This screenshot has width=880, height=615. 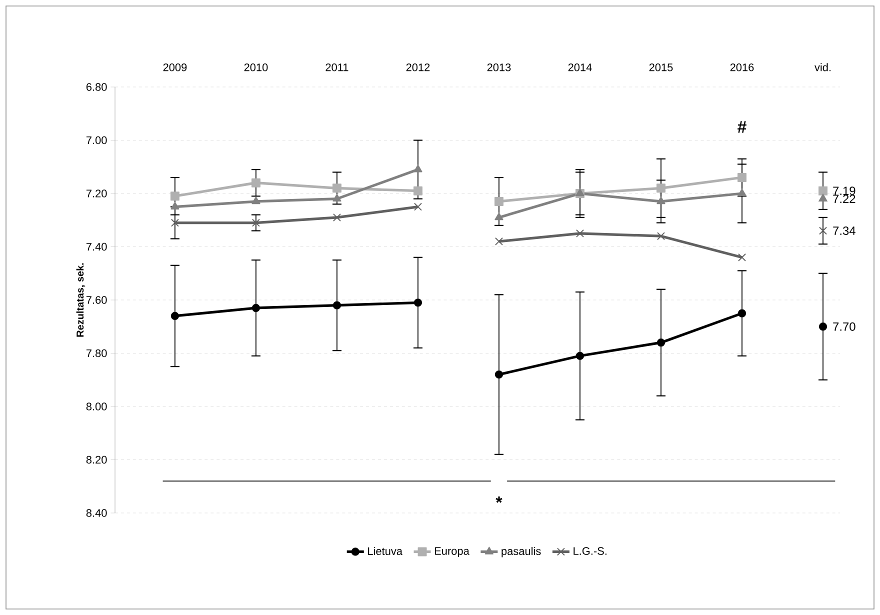 What do you see at coordinates (661, 67) in the screenshot?
I see `x-tick-label: 2015` at bounding box center [661, 67].